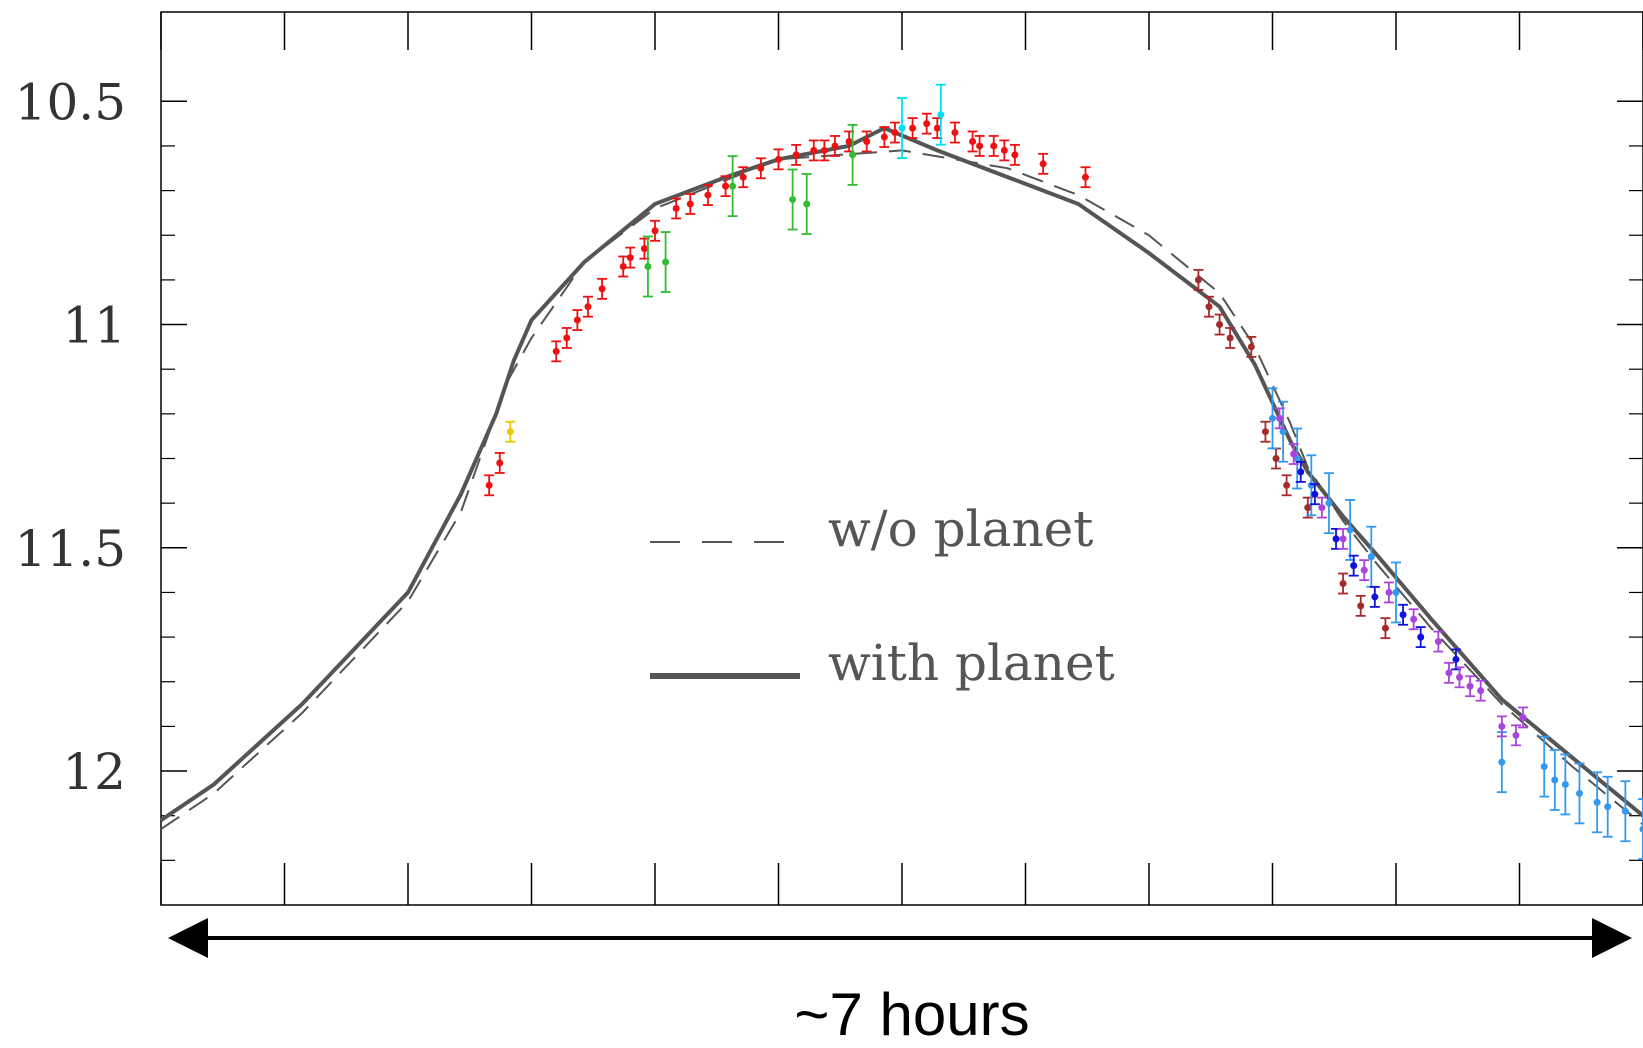 The image size is (1643, 1048). Describe the element at coordinates (94, 326) in the screenshot. I see `y-tick-label: 11` at that location.